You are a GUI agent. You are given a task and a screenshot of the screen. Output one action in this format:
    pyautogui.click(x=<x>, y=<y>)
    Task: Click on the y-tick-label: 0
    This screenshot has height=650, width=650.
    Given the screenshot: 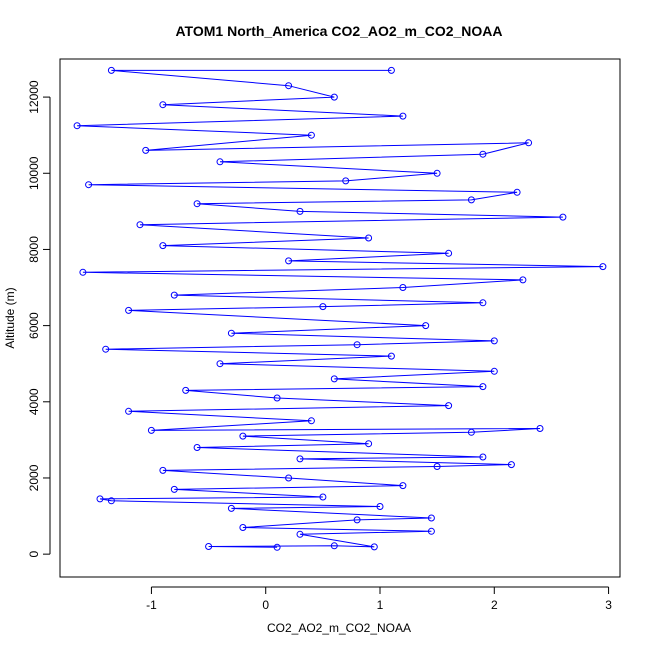 What is the action you would take?
    pyautogui.click(x=34, y=553)
    